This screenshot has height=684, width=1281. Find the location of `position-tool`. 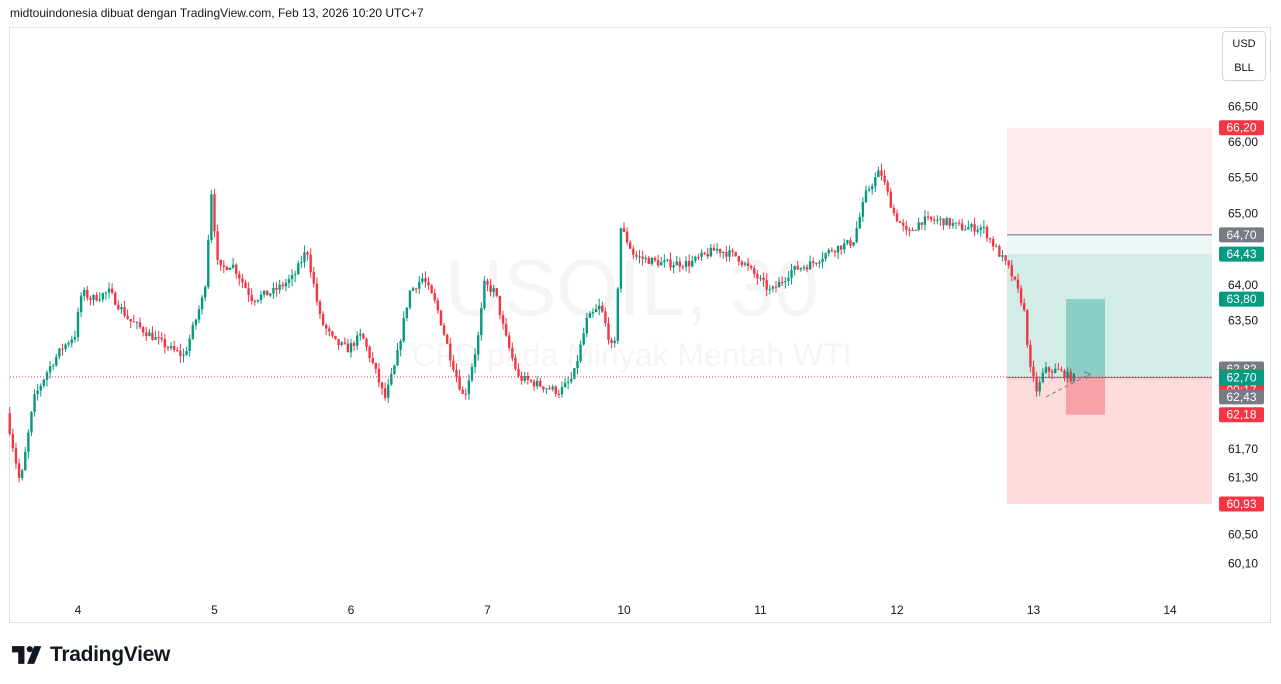

position-tool is located at coordinates (1109, 315).